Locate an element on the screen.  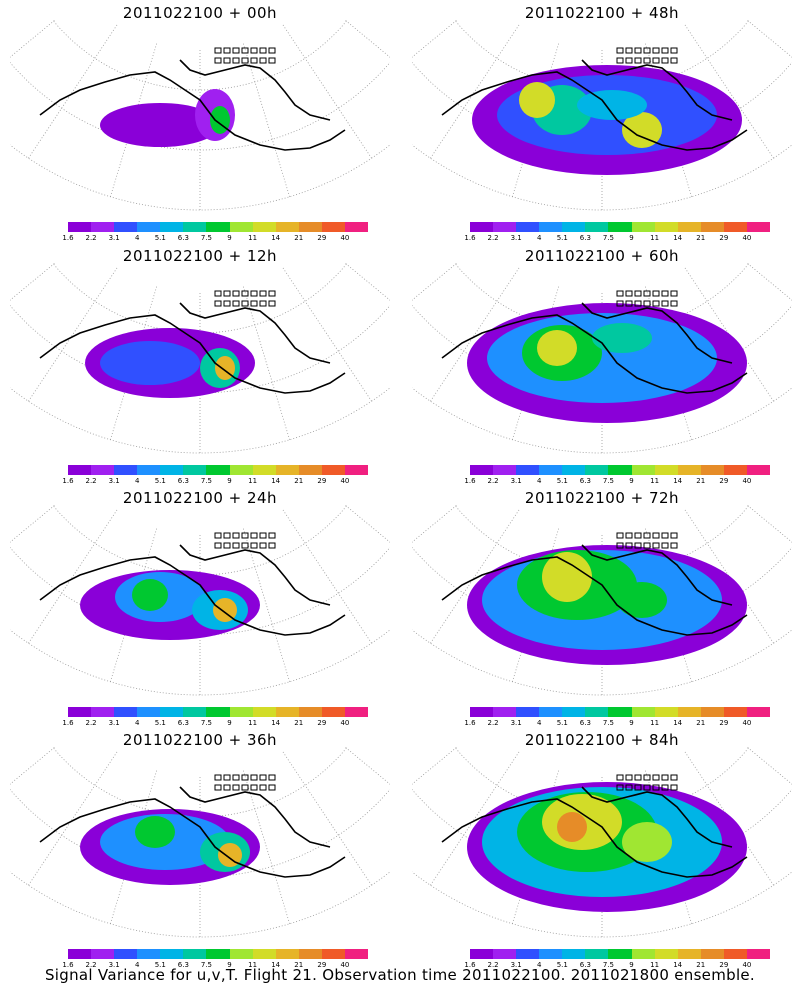
polar-map is located at coordinates (602, 358).